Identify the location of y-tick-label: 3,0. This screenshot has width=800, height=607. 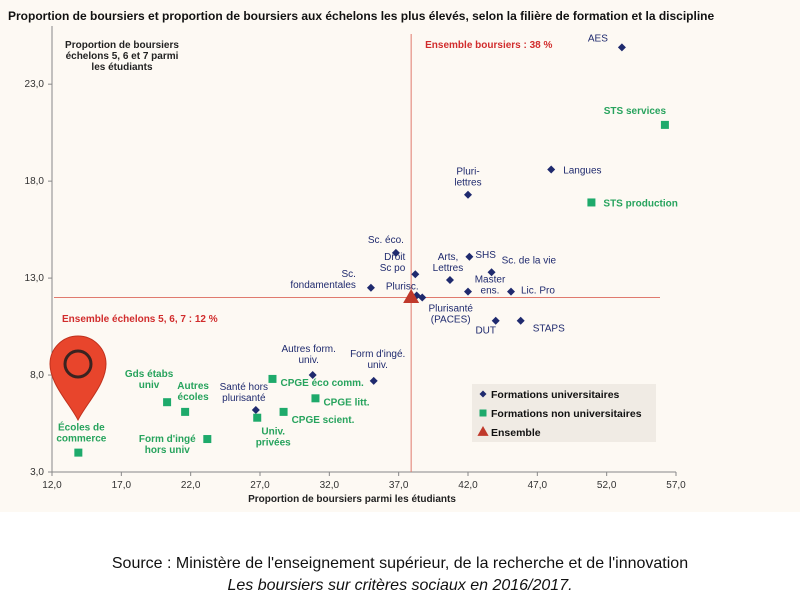
(37, 472).